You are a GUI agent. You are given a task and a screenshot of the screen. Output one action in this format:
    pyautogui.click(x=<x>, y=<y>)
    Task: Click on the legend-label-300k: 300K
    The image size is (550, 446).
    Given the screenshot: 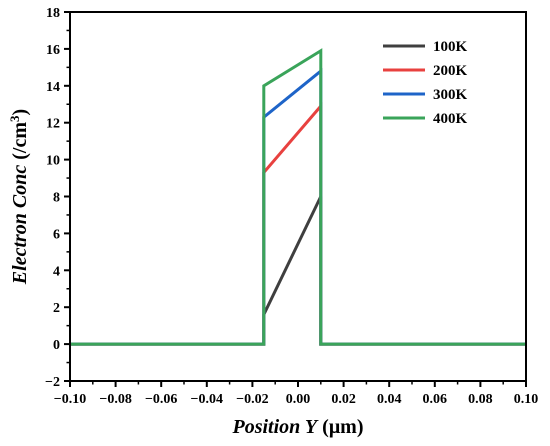 What is the action you would take?
    pyautogui.click(x=450, y=95)
    